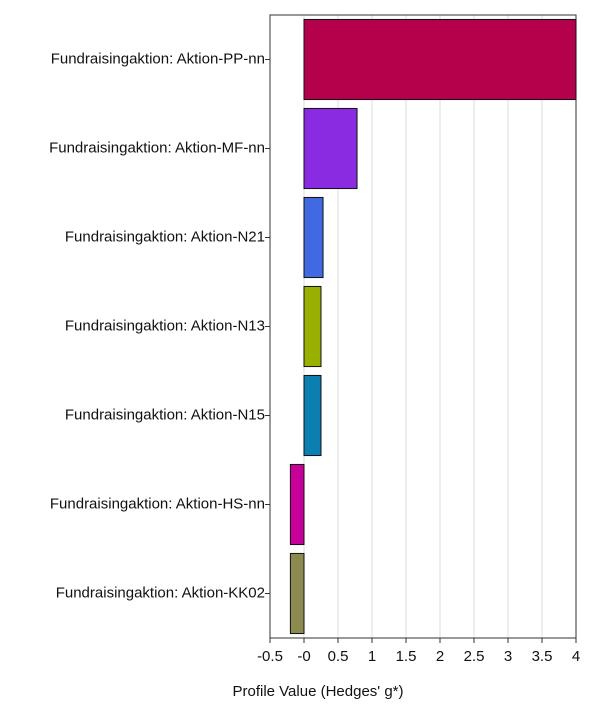 Image resolution: width=596 pixels, height=707 pixels. I want to click on x-tick-label: 1.5, so click(406, 656).